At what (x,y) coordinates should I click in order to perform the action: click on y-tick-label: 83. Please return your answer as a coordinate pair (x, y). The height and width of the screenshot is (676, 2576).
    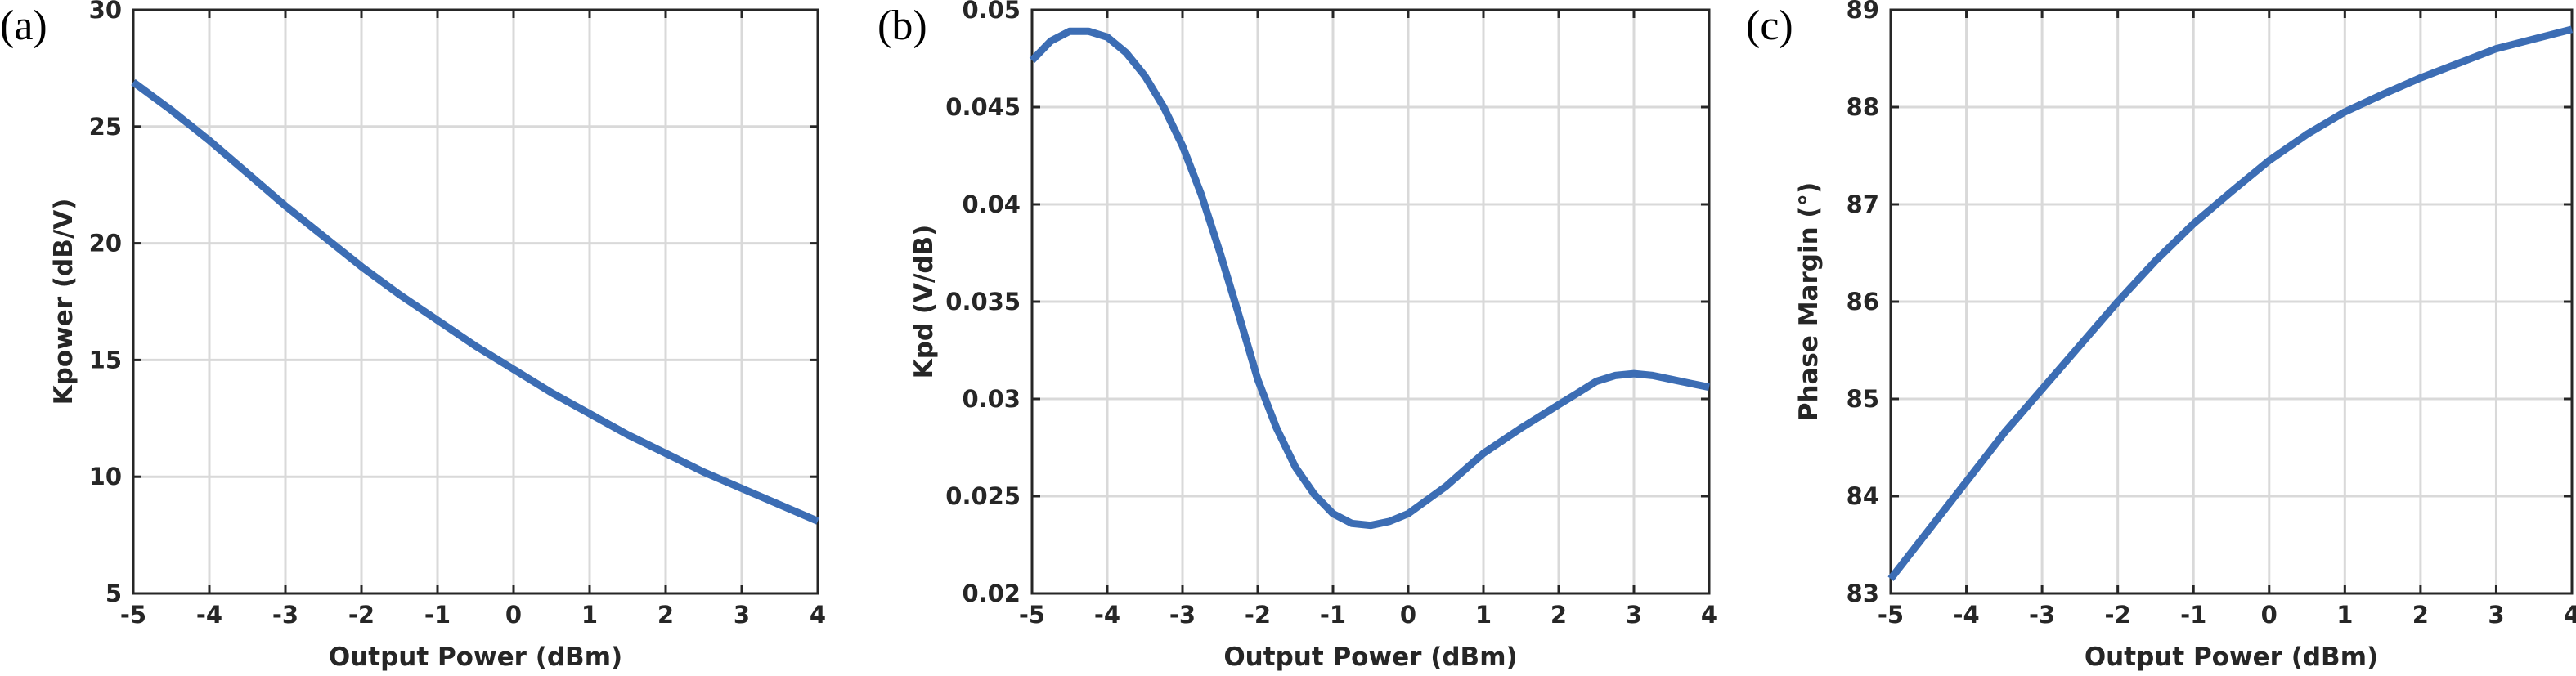
    Looking at the image, I should click on (1863, 594).